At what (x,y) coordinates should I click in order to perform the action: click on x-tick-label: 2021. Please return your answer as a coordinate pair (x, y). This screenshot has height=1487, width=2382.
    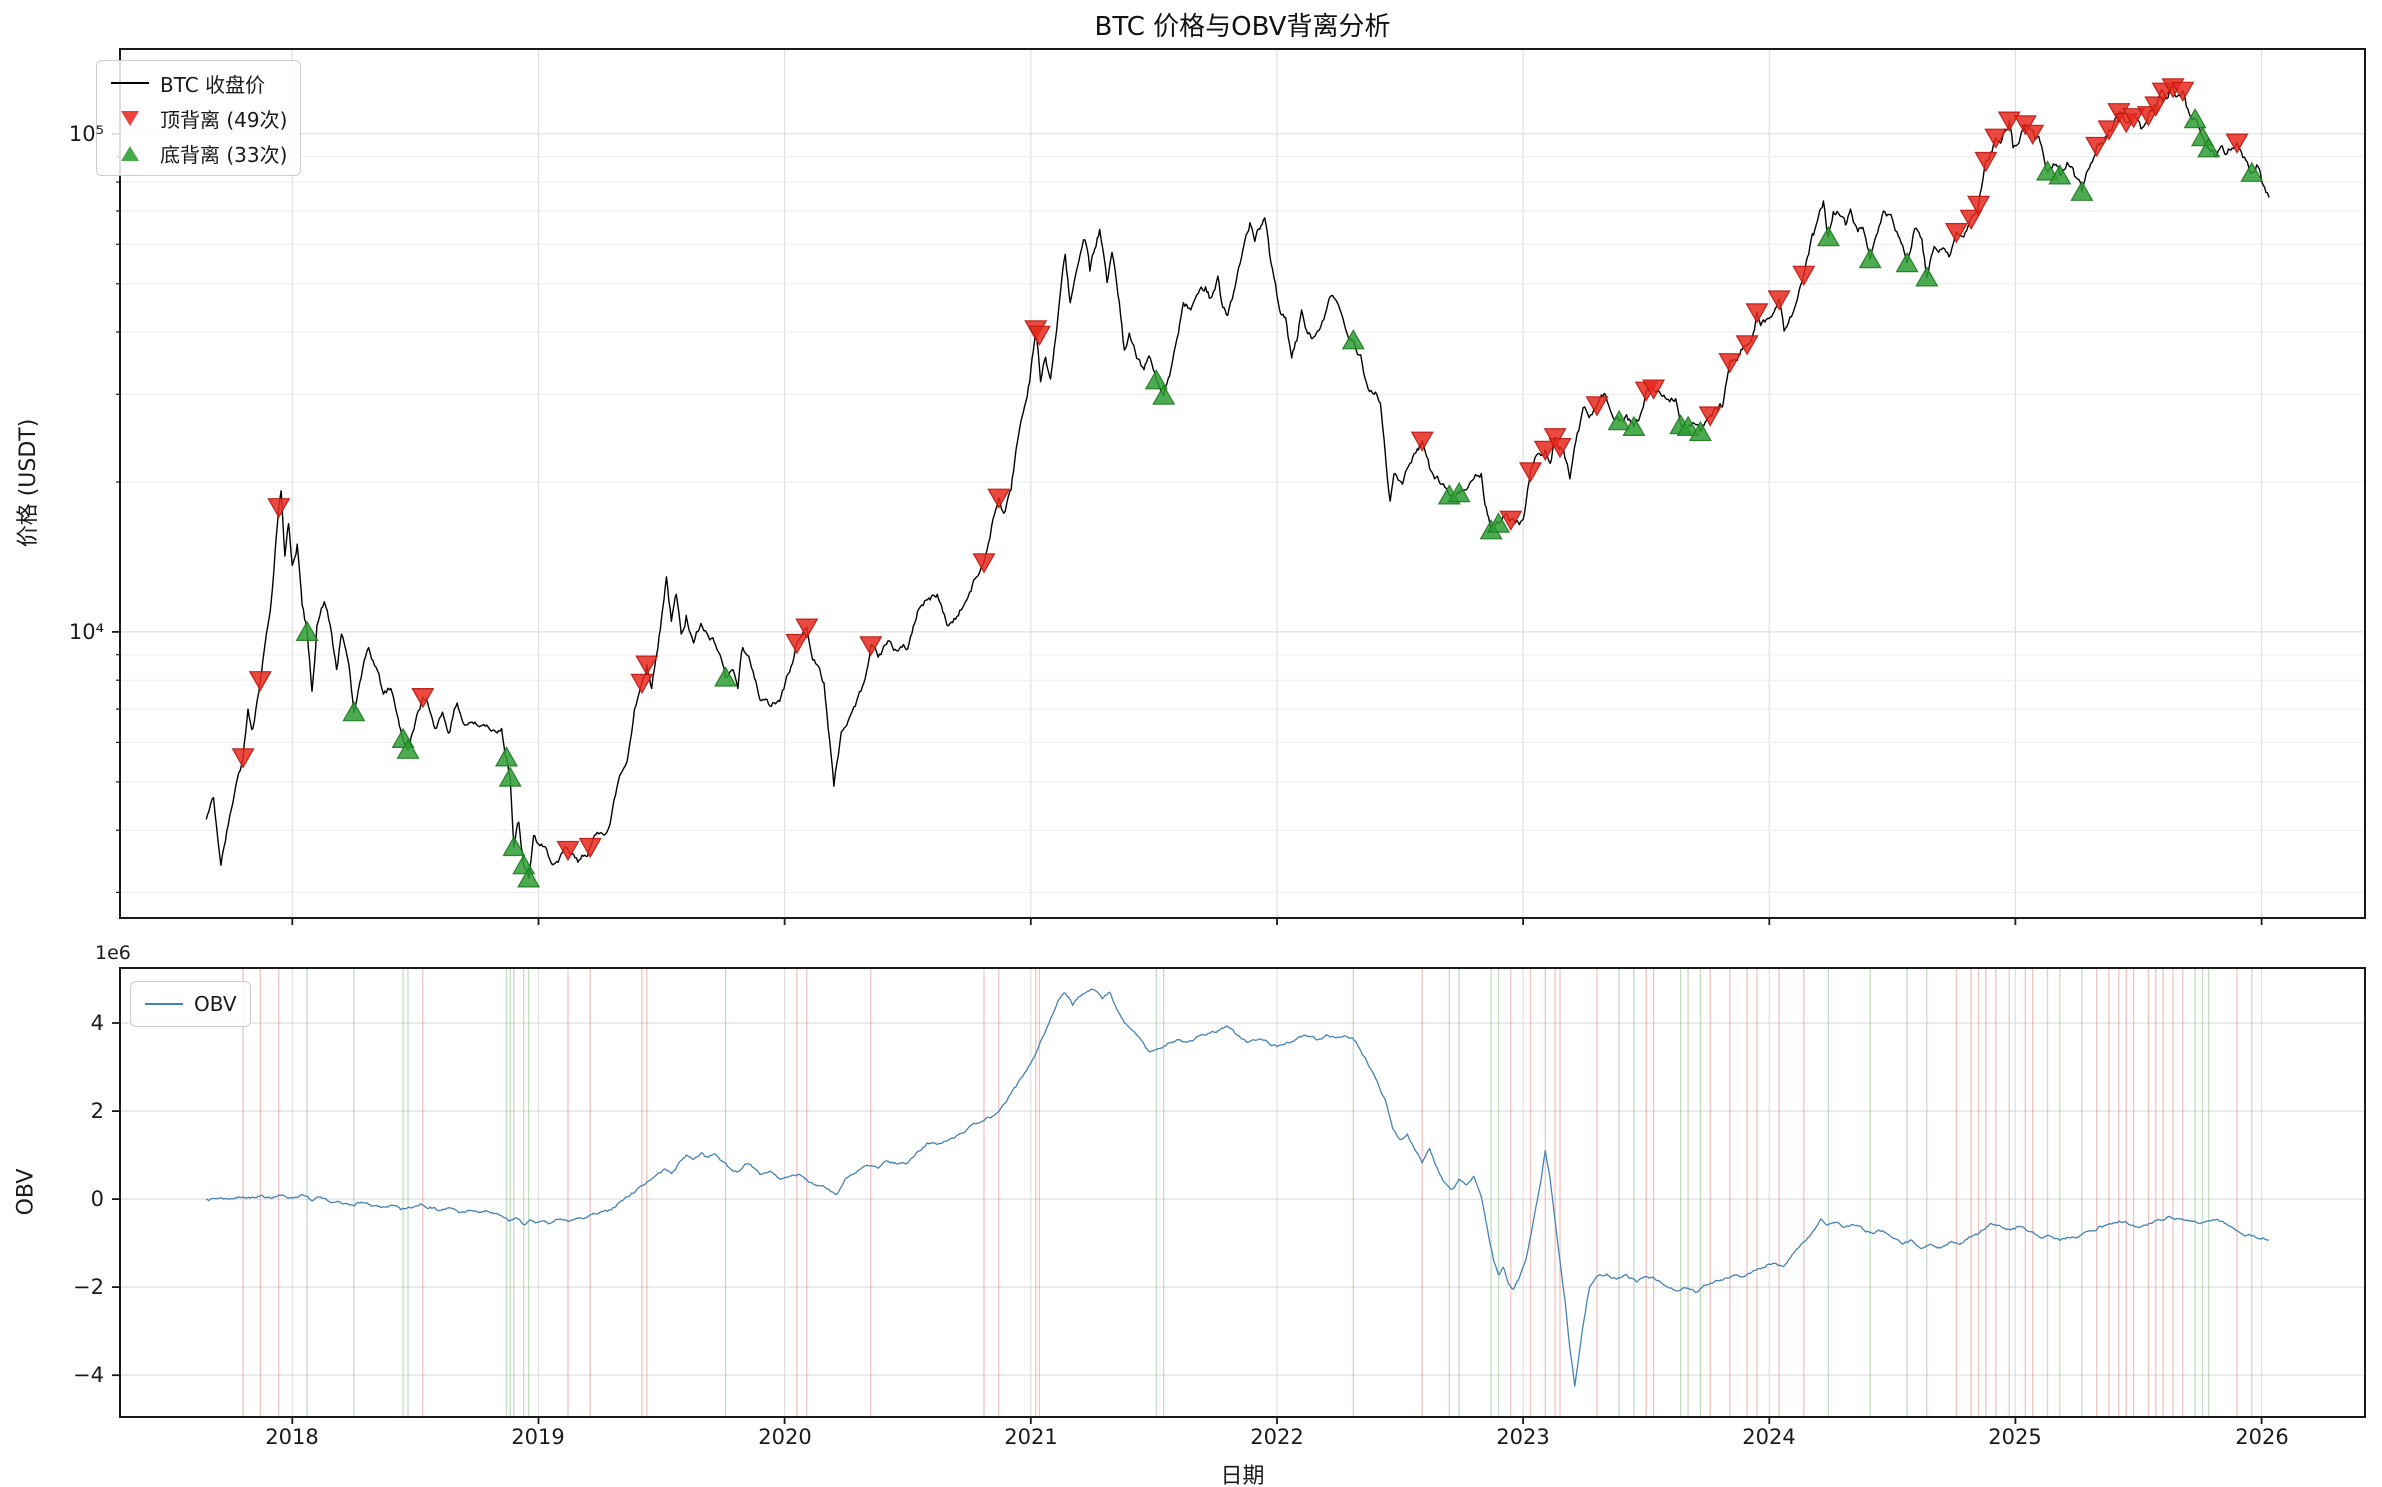
    Looking at the image, I should click on (1031, 1437).